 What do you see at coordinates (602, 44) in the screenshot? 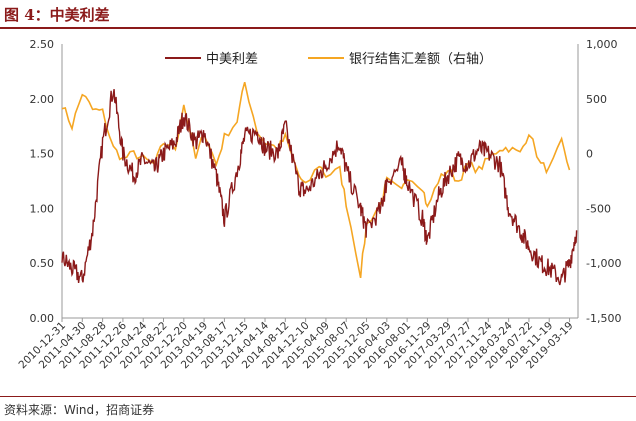
I see `right-tick-label: 1,000` at bounding box center [602, 44].